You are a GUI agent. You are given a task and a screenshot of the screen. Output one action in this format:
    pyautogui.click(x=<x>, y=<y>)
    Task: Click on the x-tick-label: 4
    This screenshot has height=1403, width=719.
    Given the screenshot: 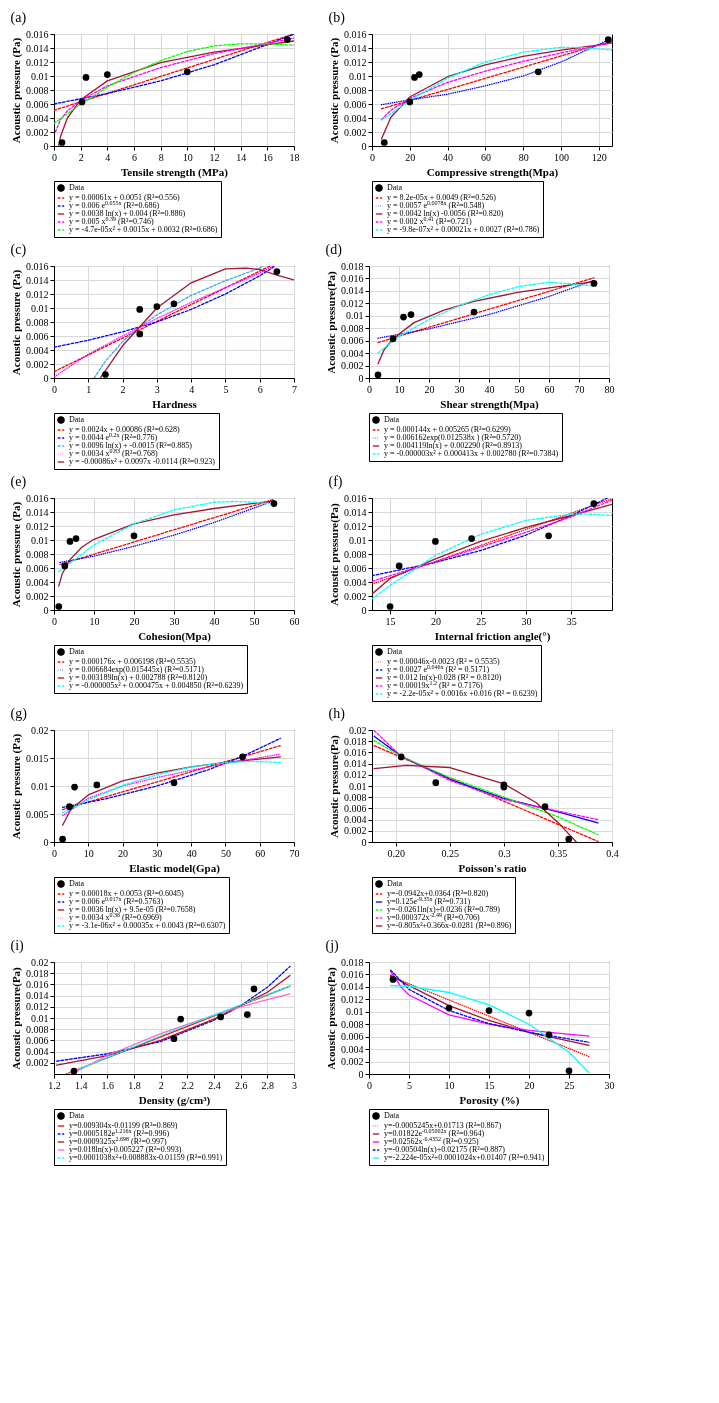 What is the action you would take?
    pyautogui.click(x=192, y=389)
    